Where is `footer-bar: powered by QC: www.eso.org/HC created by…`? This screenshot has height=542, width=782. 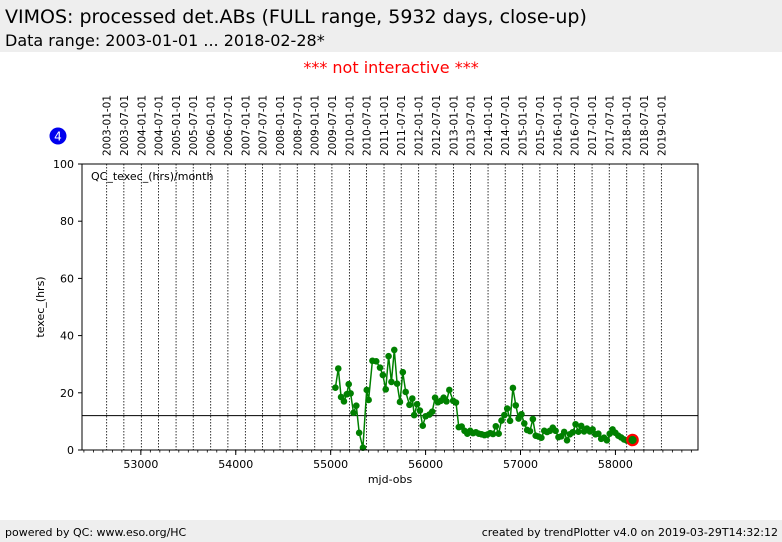
footer-bar: powered by QC: www.eso.org/HC created by… is located at coordinates (391, 531).